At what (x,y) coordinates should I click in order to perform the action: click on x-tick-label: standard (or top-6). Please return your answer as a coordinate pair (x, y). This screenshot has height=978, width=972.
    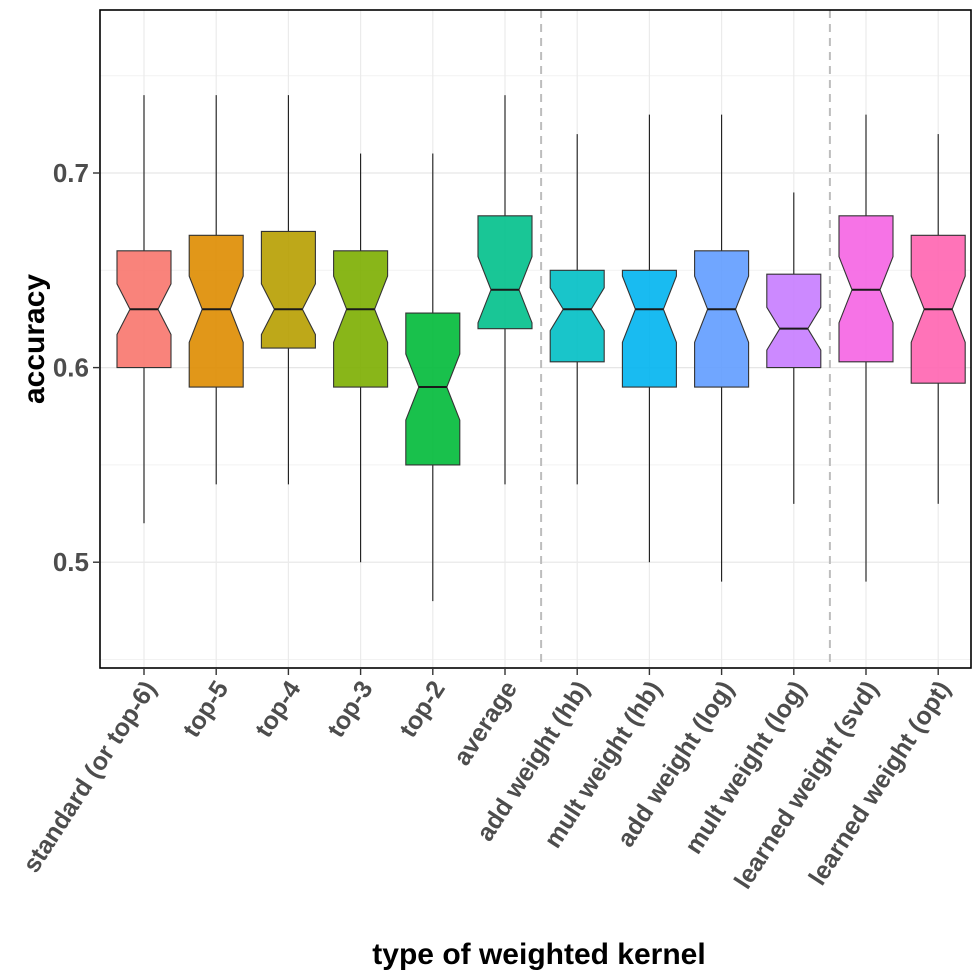
    Looking at the image, I should click on (90, 777).